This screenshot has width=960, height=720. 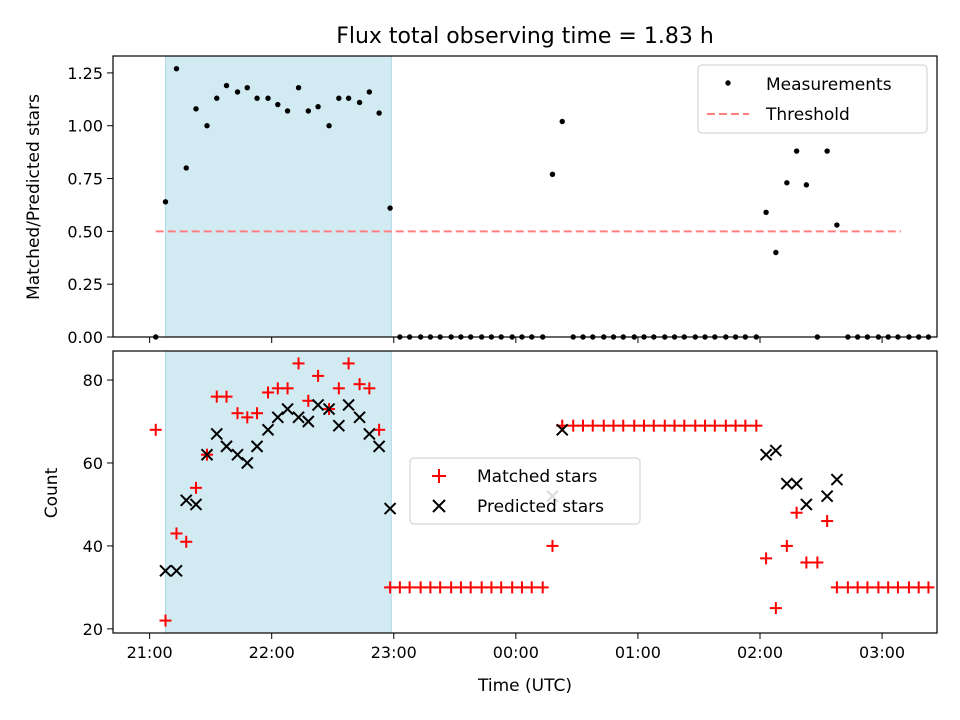 I want to click on count-x-tick-label: 23:00, so click(x=394, y=652).